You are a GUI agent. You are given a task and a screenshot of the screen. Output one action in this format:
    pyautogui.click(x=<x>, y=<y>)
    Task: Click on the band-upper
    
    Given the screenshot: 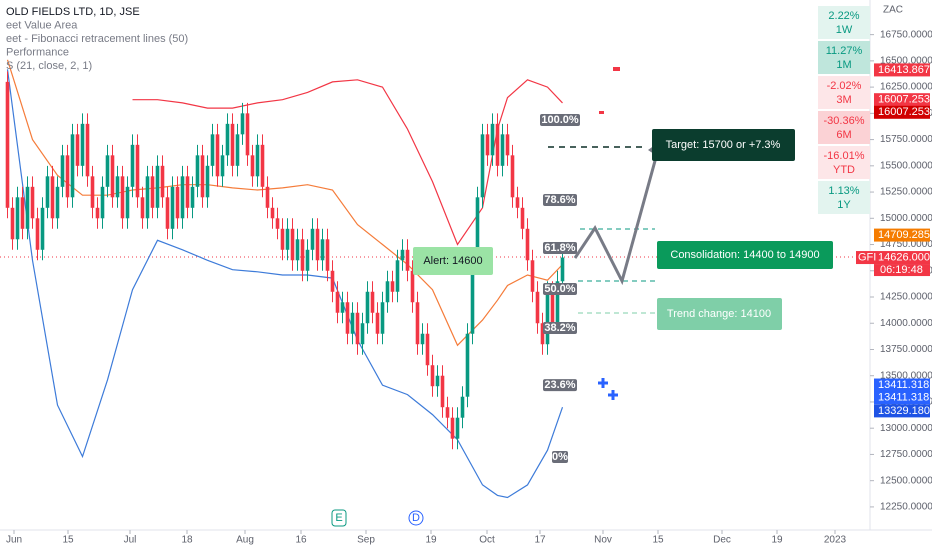 What is the action you would take?
    pyautogui.click(x=347, y=162)
    